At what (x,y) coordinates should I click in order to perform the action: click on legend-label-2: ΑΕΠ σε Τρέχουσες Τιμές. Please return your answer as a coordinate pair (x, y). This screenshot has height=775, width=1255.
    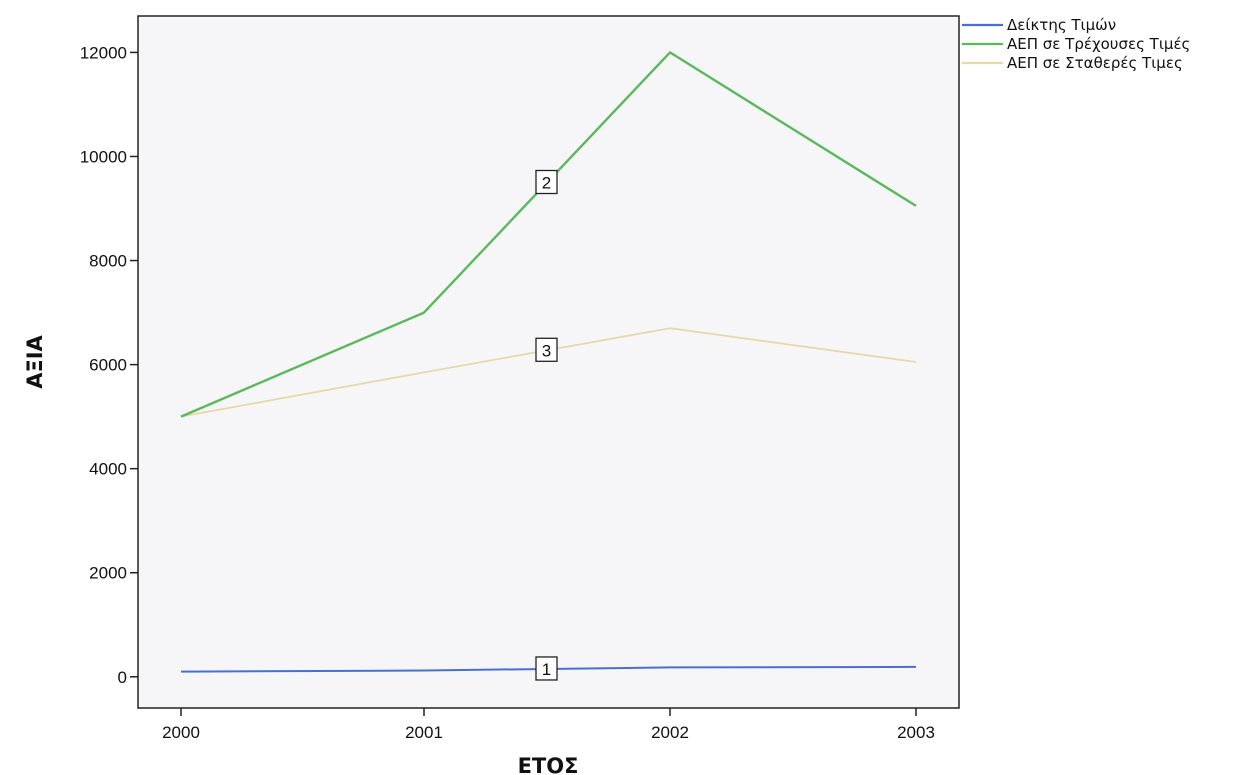
    Looking at the image, I should click on (1098, 44).